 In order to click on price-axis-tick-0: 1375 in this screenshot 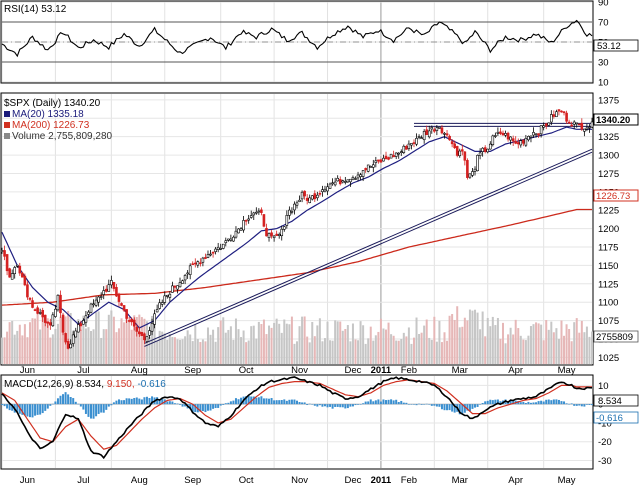, I will do `click(608, 100)`.